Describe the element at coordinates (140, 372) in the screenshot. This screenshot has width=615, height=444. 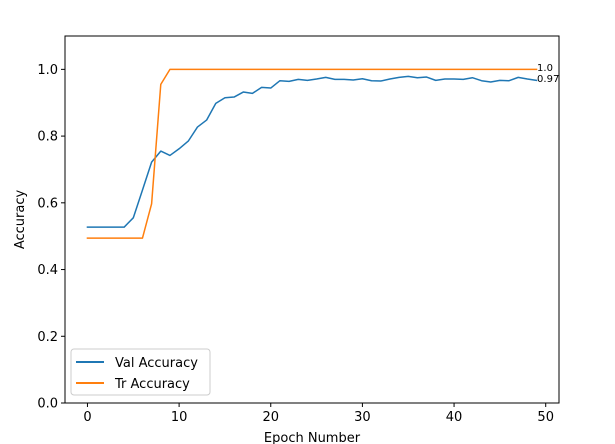
I see `legend-box` at that location.